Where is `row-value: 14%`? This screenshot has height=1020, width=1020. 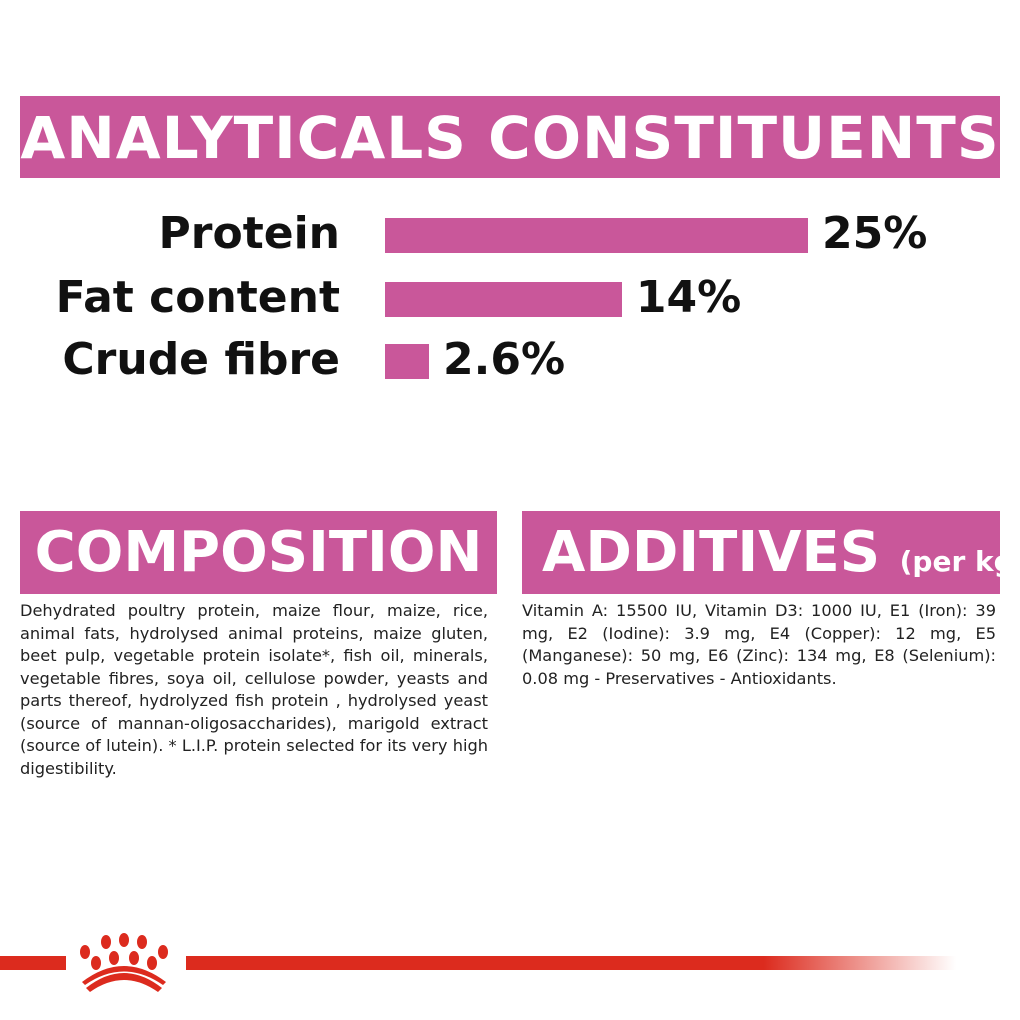 row-value: 14% is located at coordinates (688, 297).